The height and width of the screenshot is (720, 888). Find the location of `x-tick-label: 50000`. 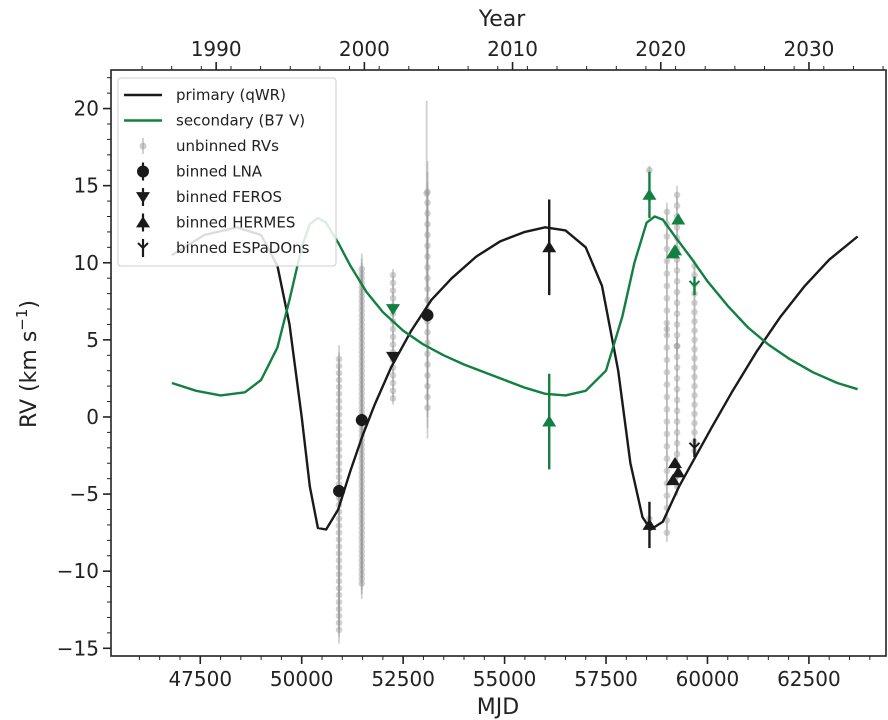

x-tick-label: 50000 is located at coordinates (302, 679).